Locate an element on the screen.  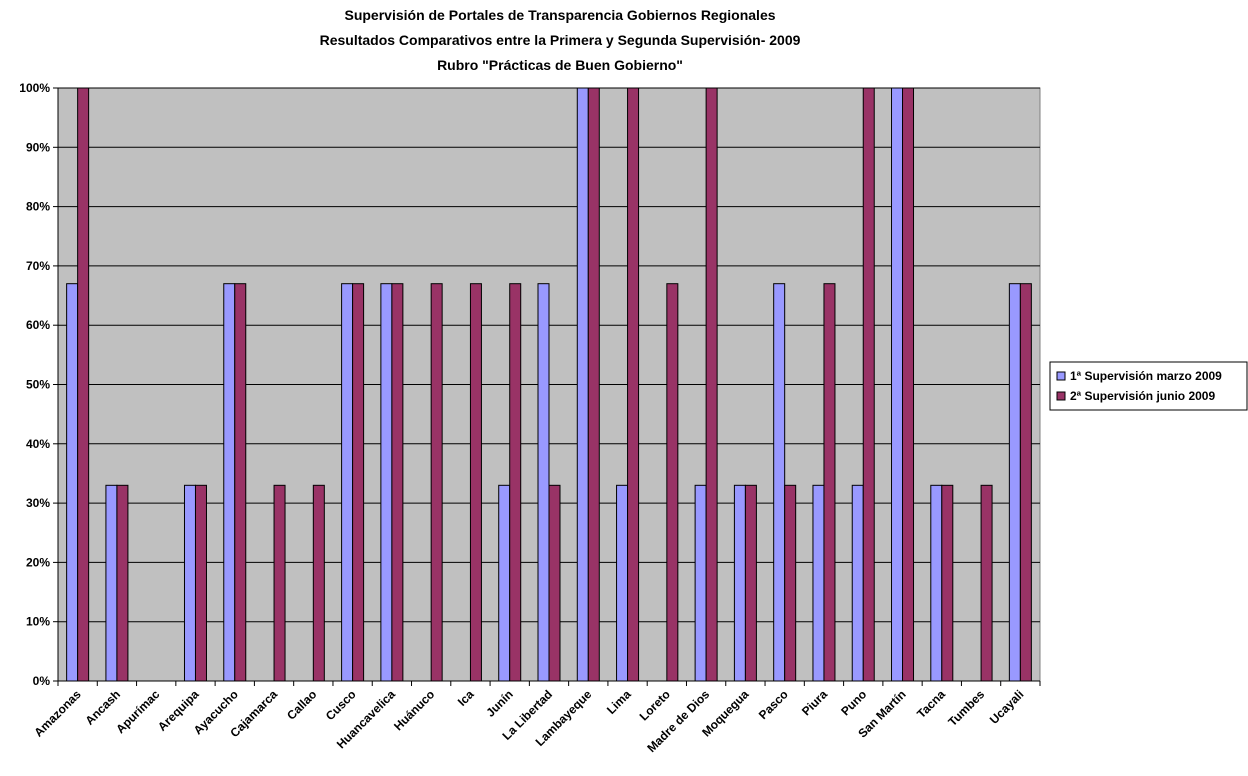
legend-label: 2ª Supervisión junio 2009 is located at coordinates (1142, 396).